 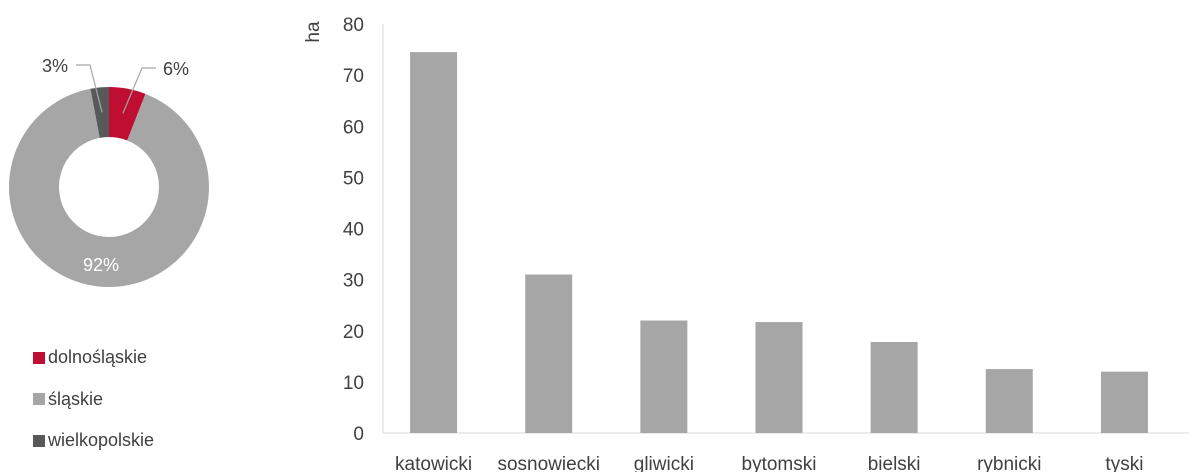 What do you see at coordinates (353, 383) in the screenshot?
I see `y-tick-label: 10` at bounding box center [353, 383].